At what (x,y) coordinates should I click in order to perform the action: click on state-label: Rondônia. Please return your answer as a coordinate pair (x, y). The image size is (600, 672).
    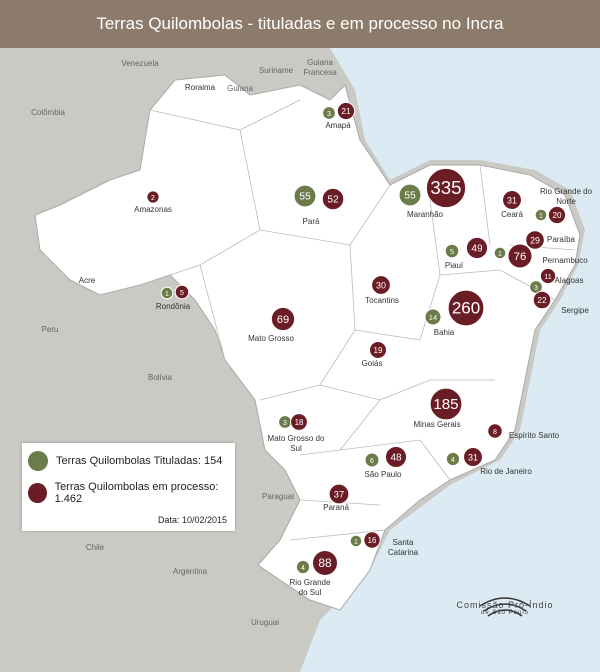
    Looking at the image, I should click on (173, 306).